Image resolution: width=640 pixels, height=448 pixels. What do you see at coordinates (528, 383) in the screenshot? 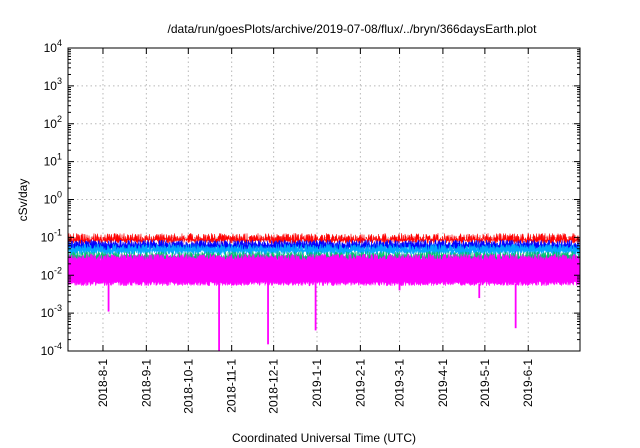
I see `x-tick-label: 2019-6-1` at bounding box center [528, 383].